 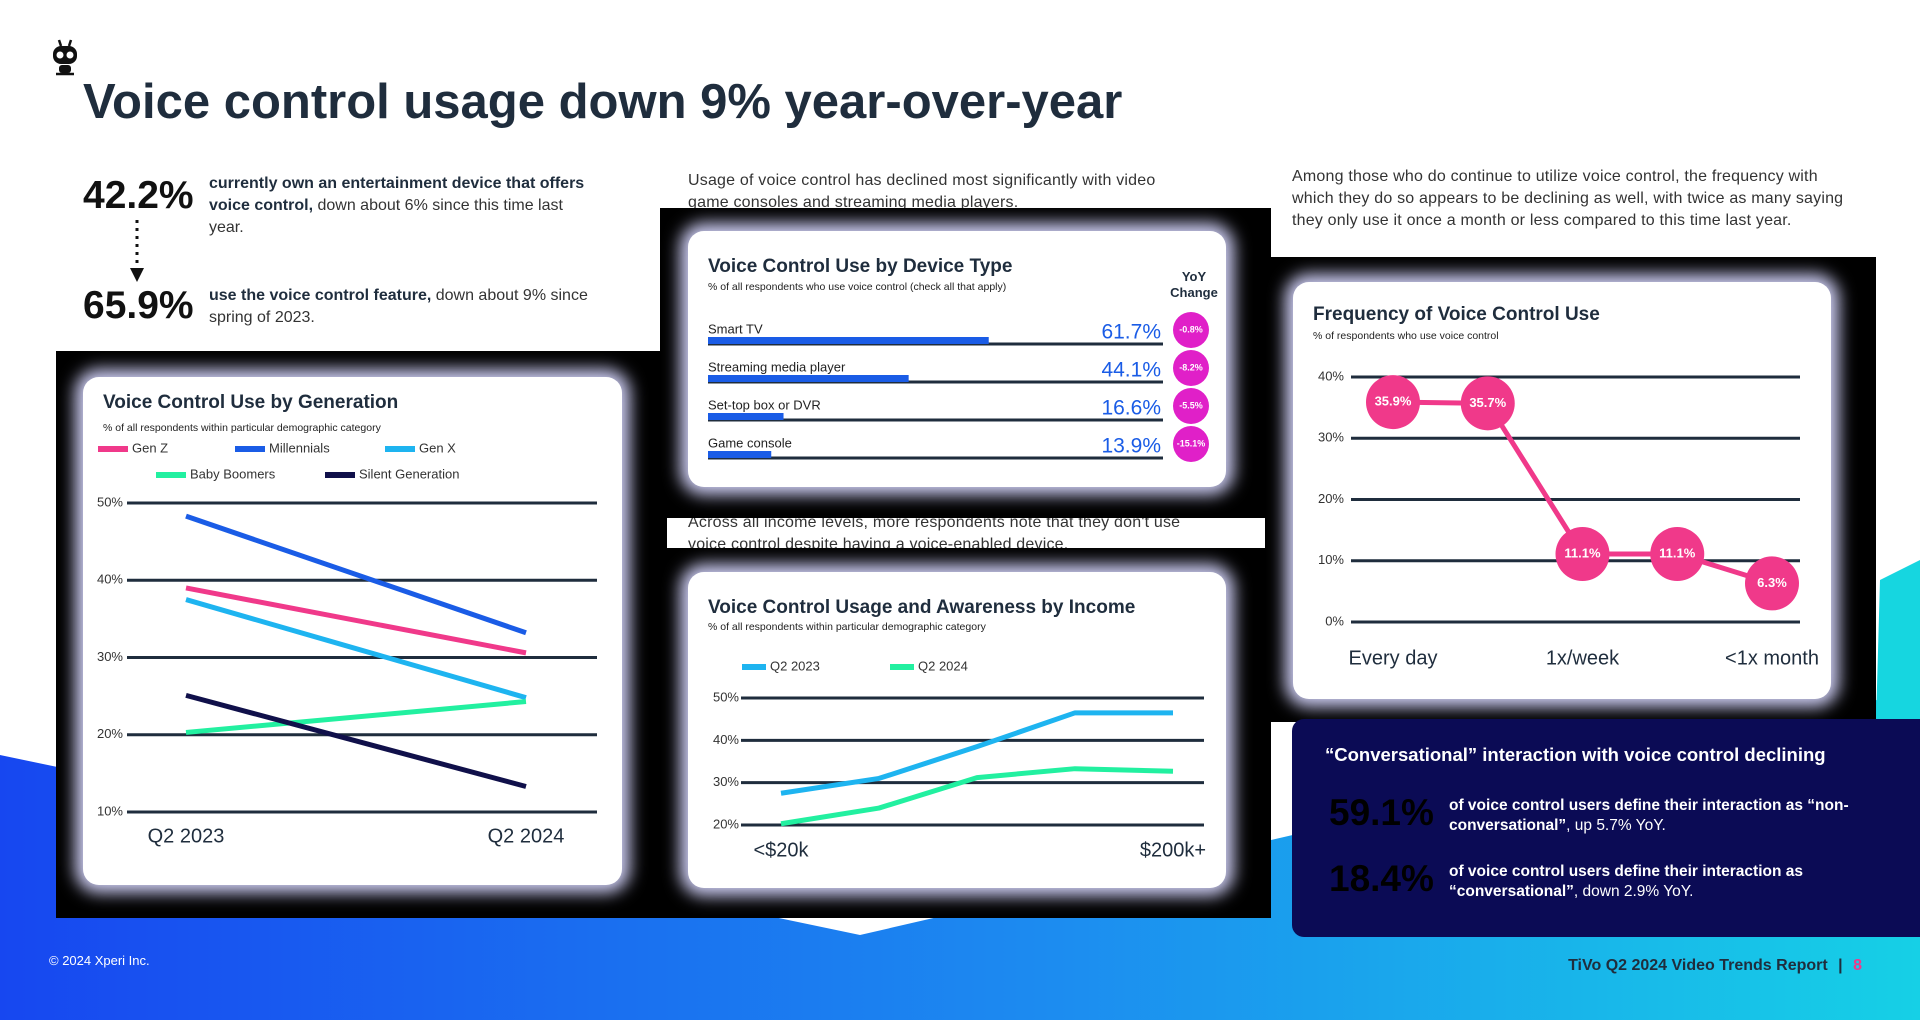 I want to click on callout-rest: , down 2.9% YoY., so click(x=1633, y=891).